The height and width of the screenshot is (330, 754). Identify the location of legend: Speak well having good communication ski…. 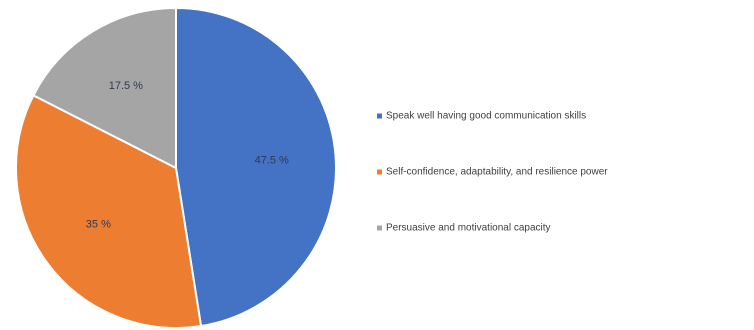
(492, 172).